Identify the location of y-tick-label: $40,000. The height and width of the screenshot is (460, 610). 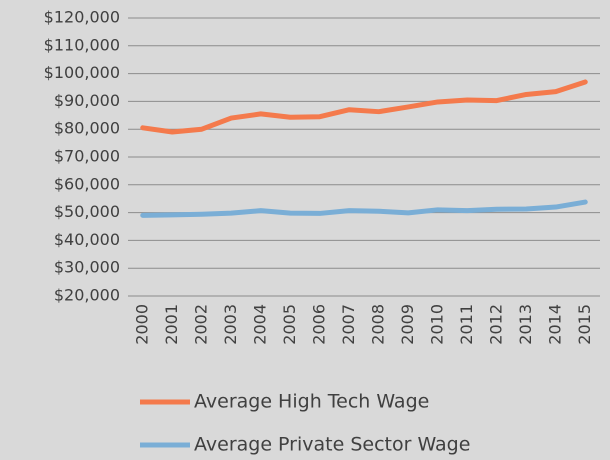
(87, 239).